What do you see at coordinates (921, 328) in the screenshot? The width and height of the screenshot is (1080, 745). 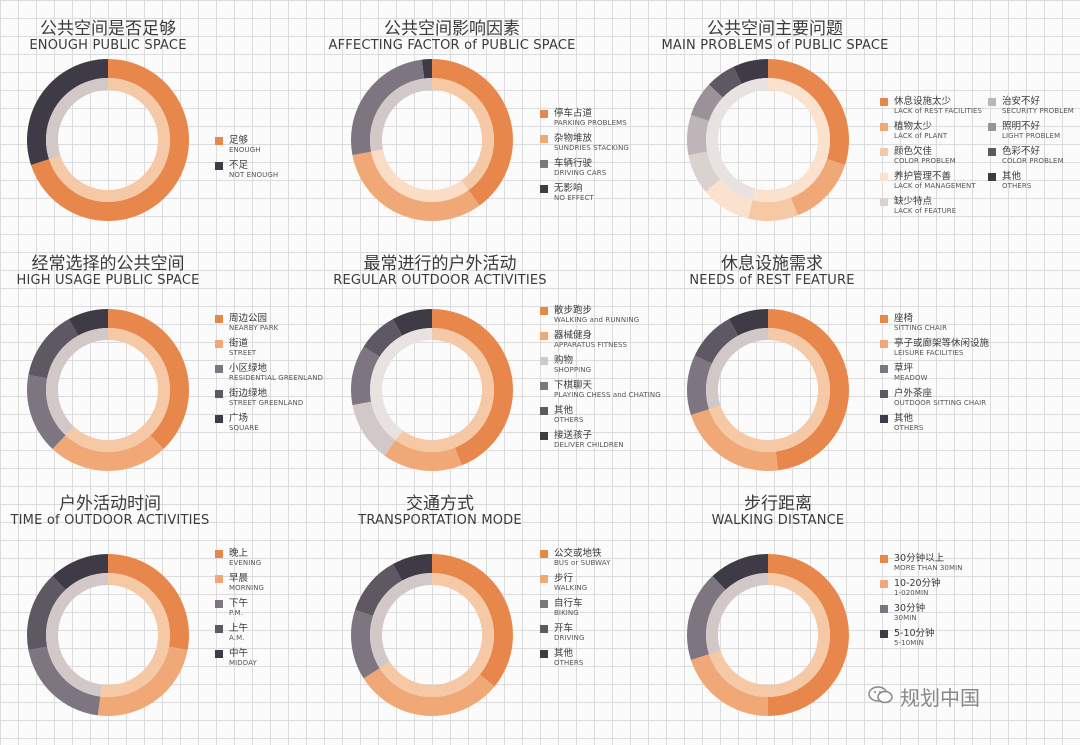 I see `legend-label-en: SITTING CHAIR` at bounding box center [921, 328].